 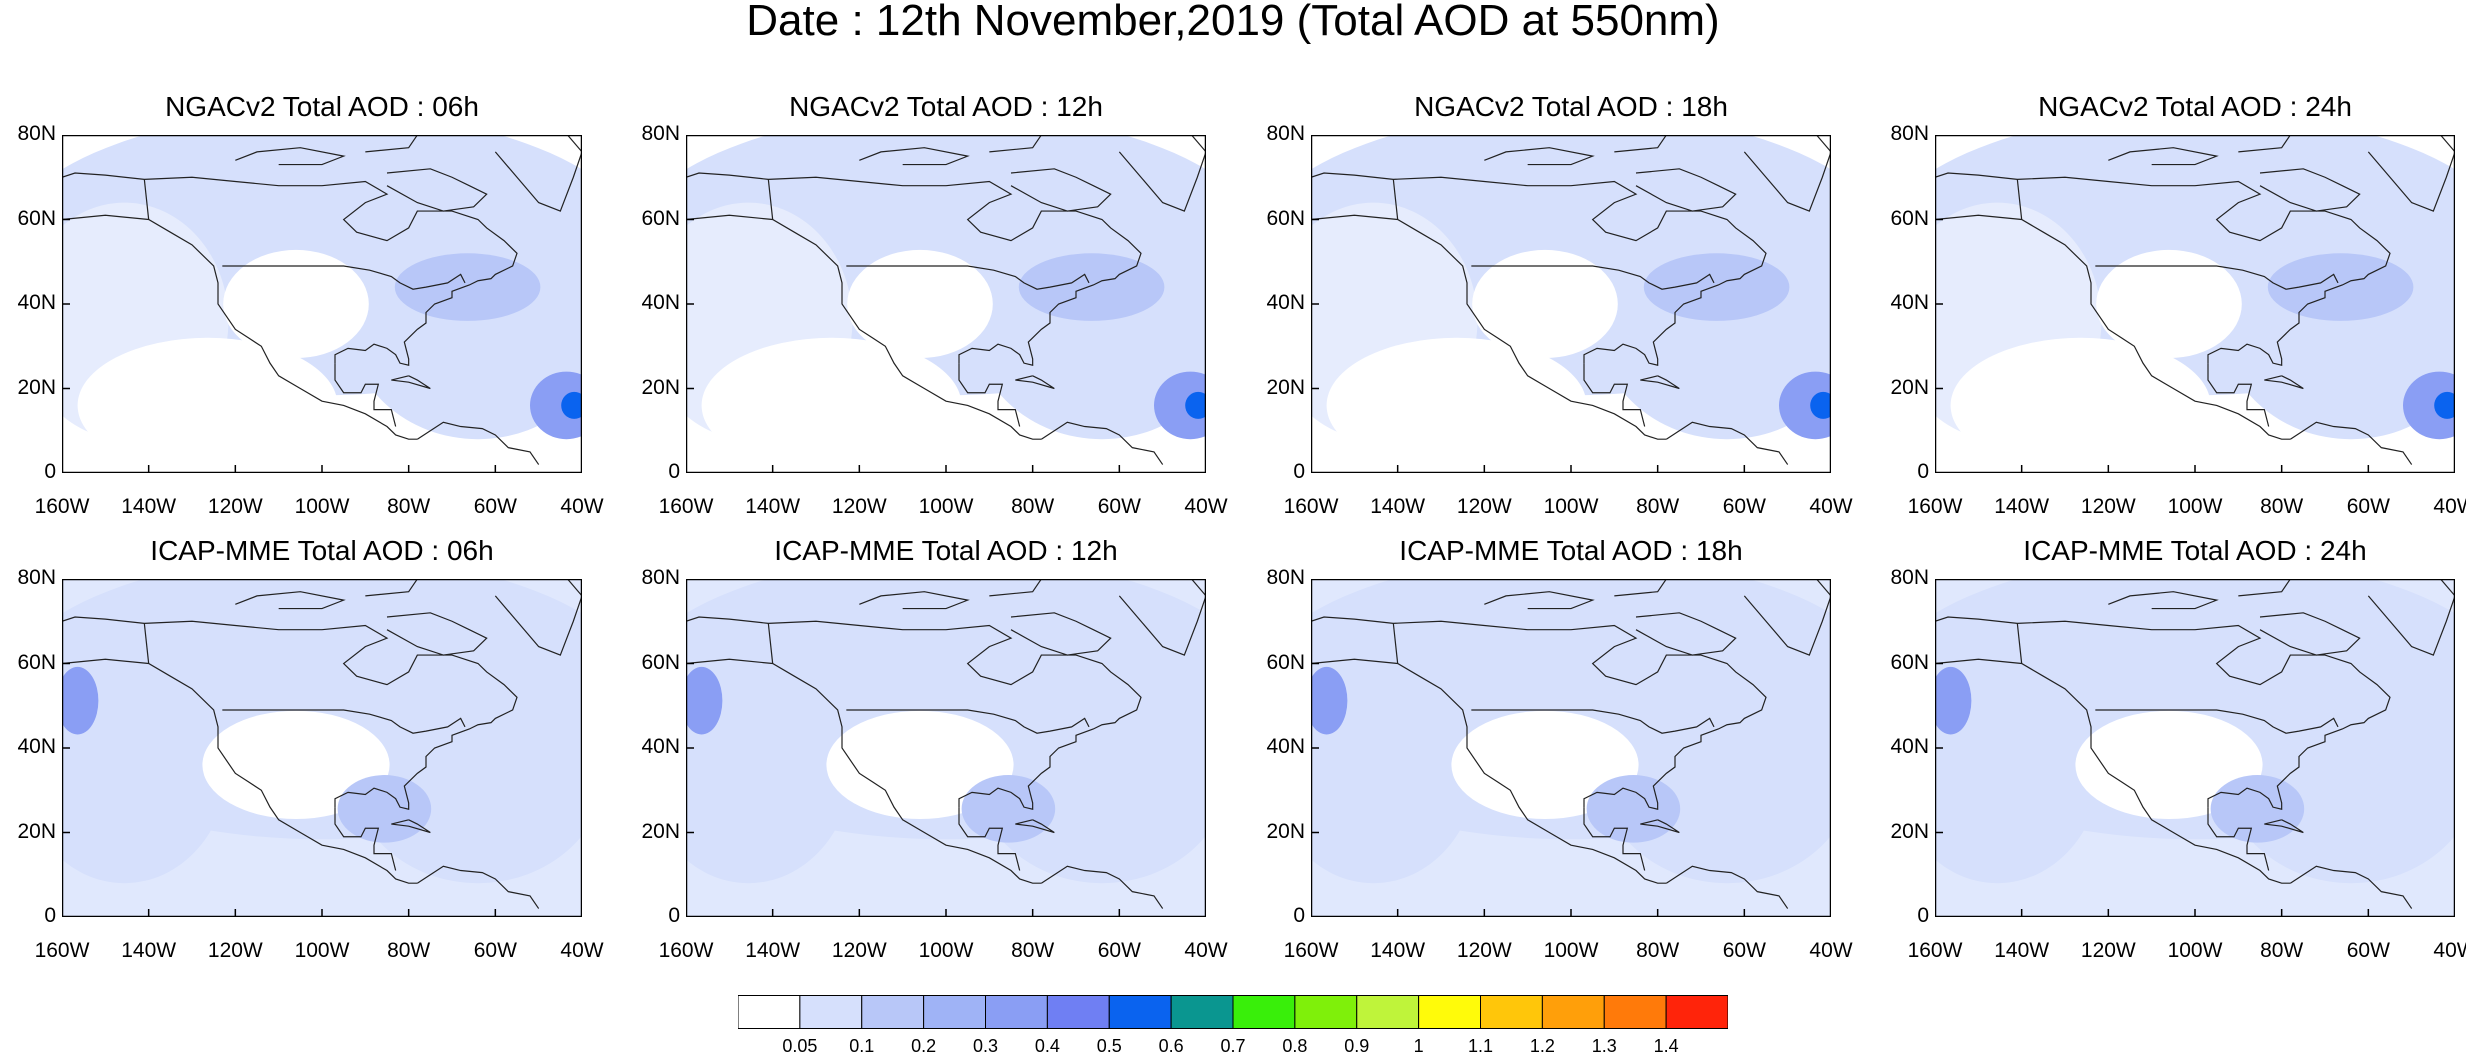 What do you see at coordinates (1953, 700) in the screenshot?
I see `aod-field-plume` at bounding box center [1953, 700].